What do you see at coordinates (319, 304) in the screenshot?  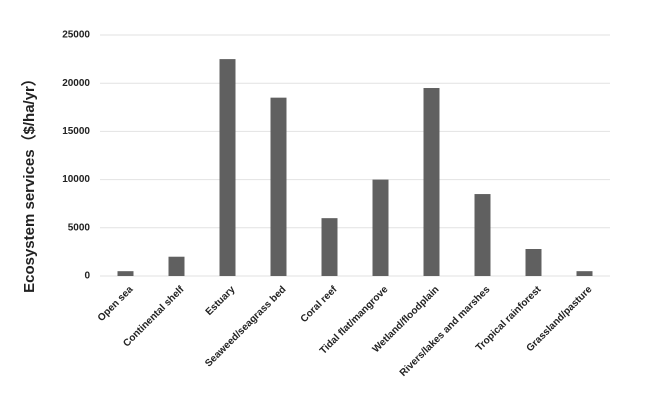 I see `x-tick-label: Coral reef` at bounding box center [319, 304].